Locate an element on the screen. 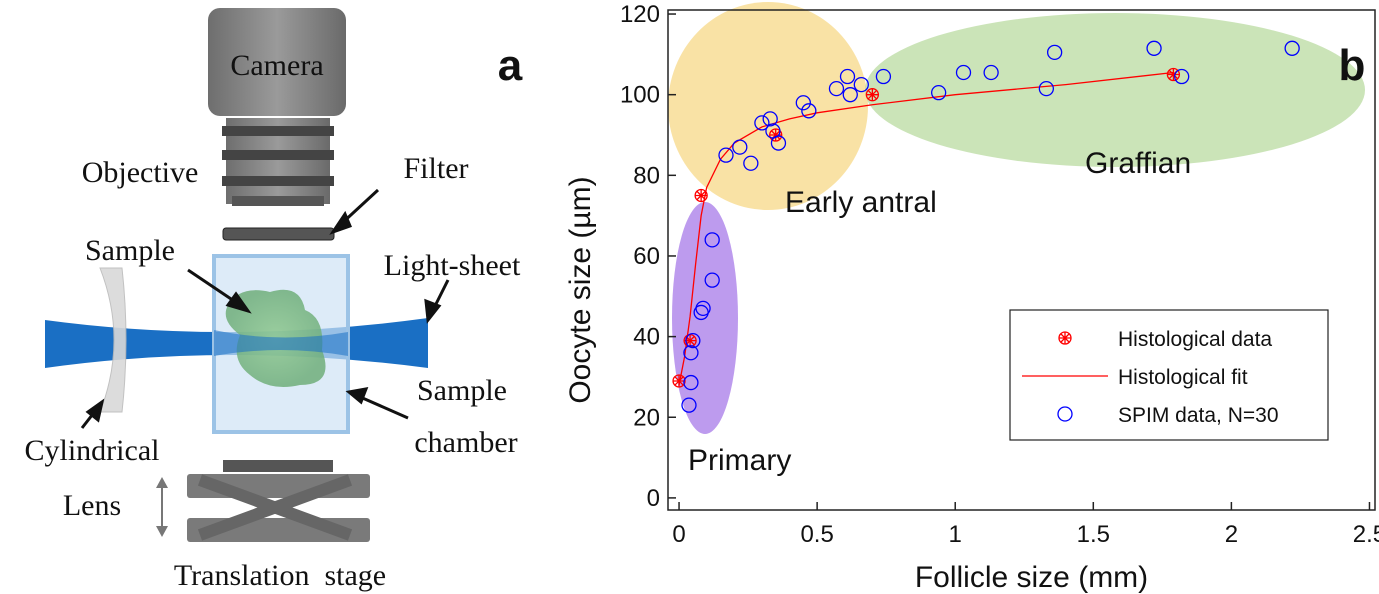 This screenshot has height=594, width=1379. filter is located at coordinates (278, 234).